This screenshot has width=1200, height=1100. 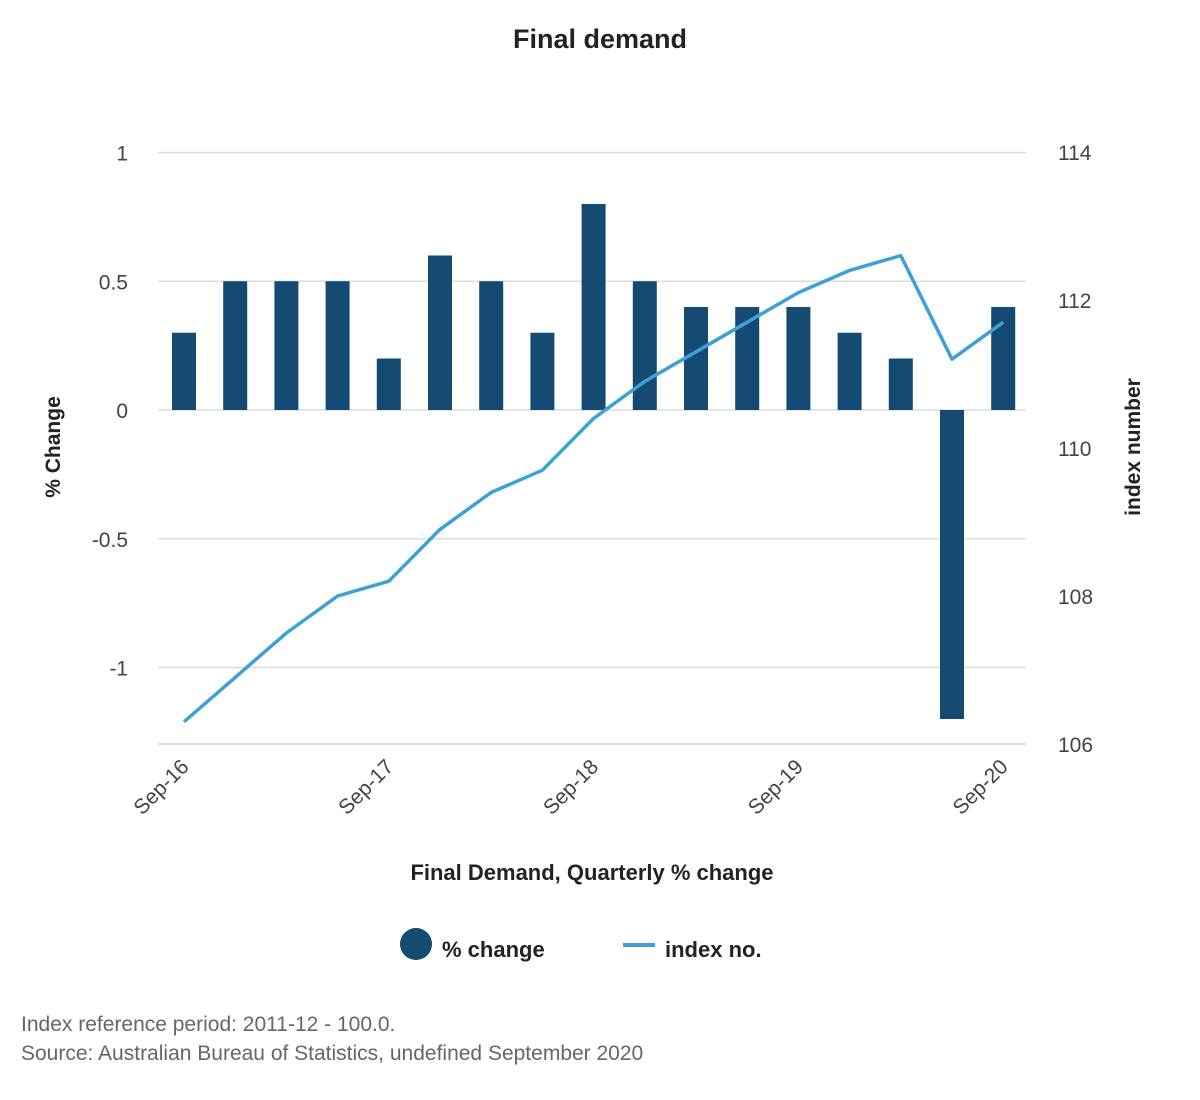 I want to click on legend-line-label: index no., so click(x=713, y=949).